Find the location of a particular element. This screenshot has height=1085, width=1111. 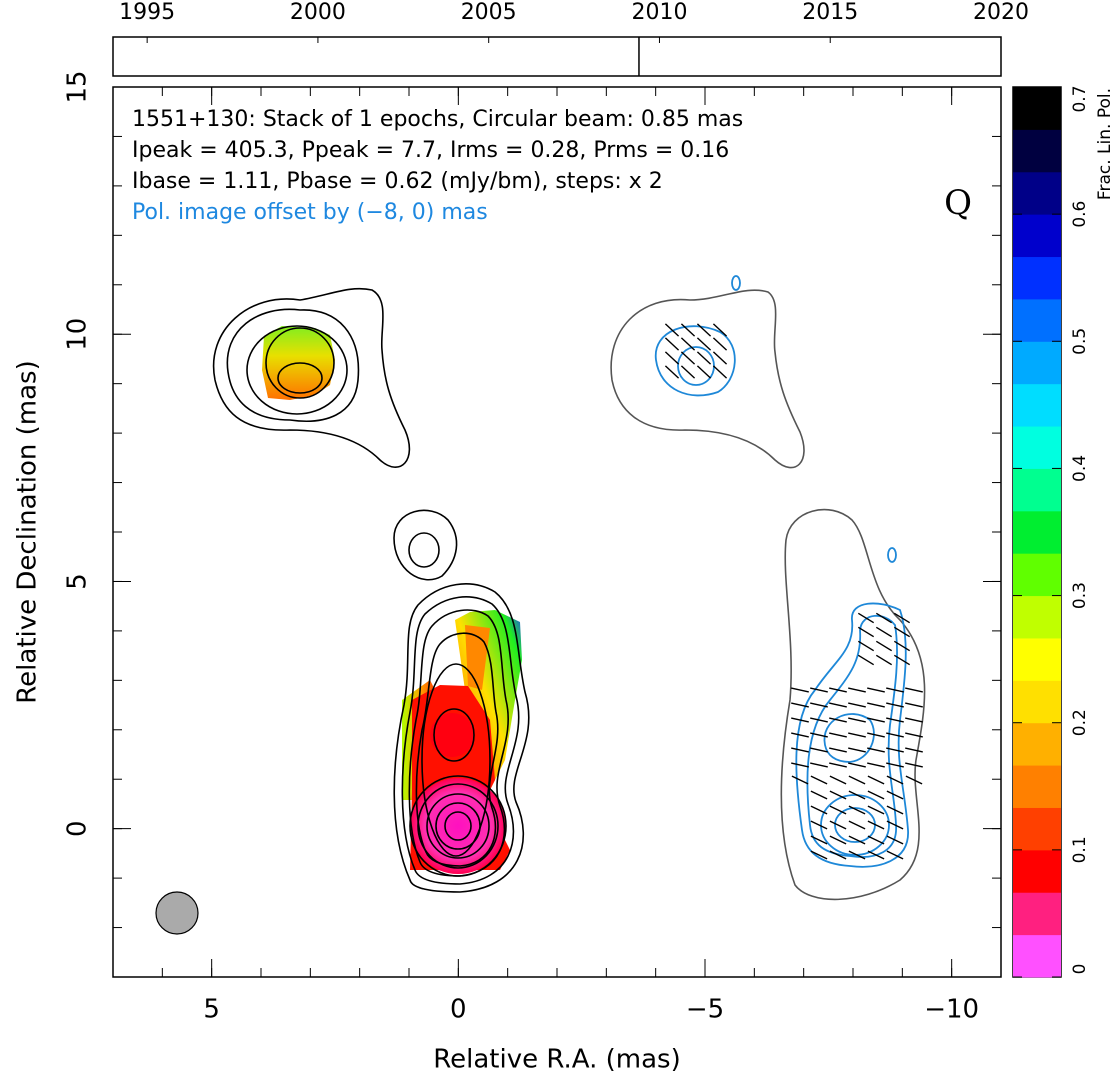

colorbar-tick-label: 0.6 is located at coordinates (1080, 214).